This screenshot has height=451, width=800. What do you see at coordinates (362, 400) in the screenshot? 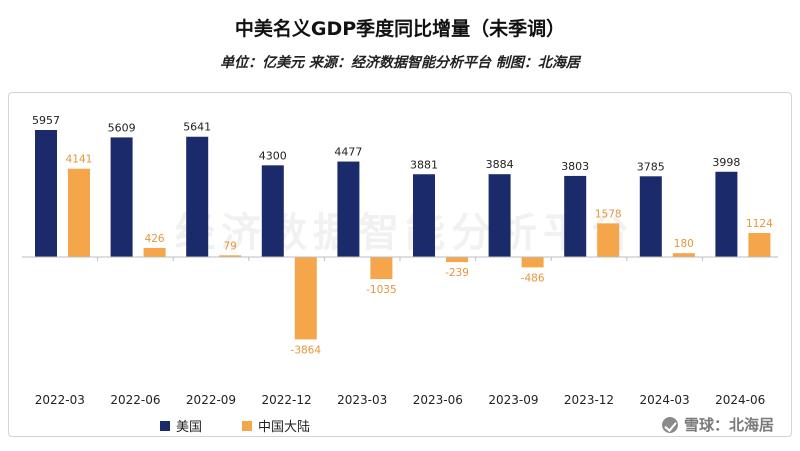
I see `x-tick-label-2023-03: 2023-03` at bounding box center [362, 400].